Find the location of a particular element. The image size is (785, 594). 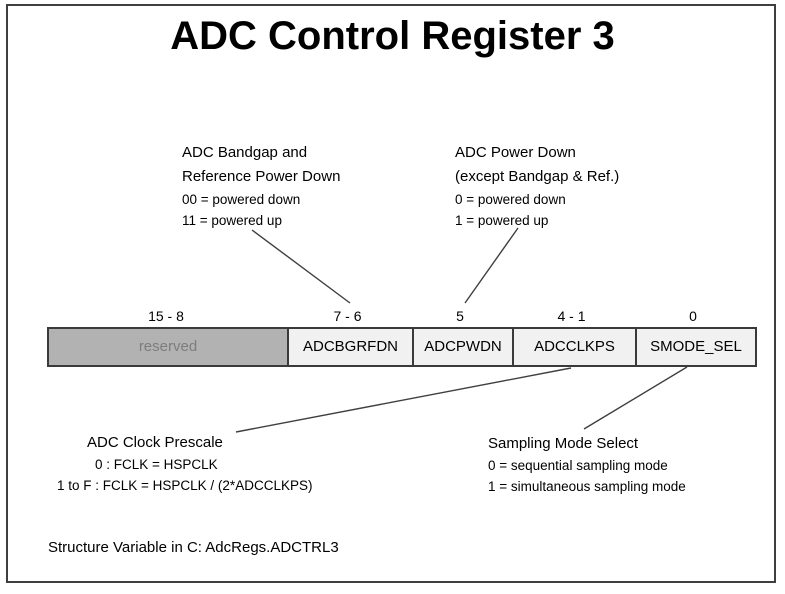

bit-range-adcclkps: 4 - 1 is located at coordinates (571, 316).